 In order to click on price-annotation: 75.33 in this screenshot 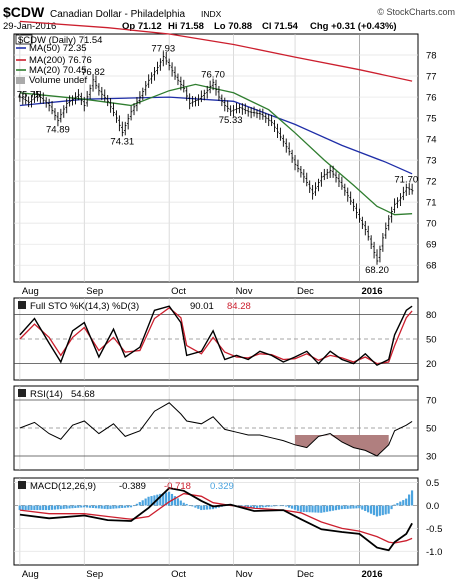, I will do `click(231, 120)`.